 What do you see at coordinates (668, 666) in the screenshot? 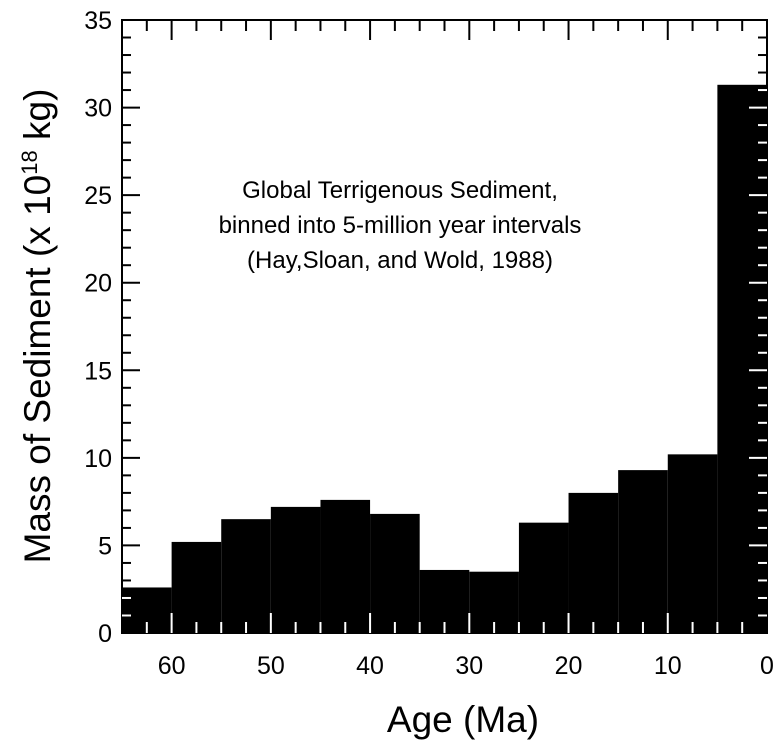
I see `x-tick-label: 10` at bounding box center [668, 666].